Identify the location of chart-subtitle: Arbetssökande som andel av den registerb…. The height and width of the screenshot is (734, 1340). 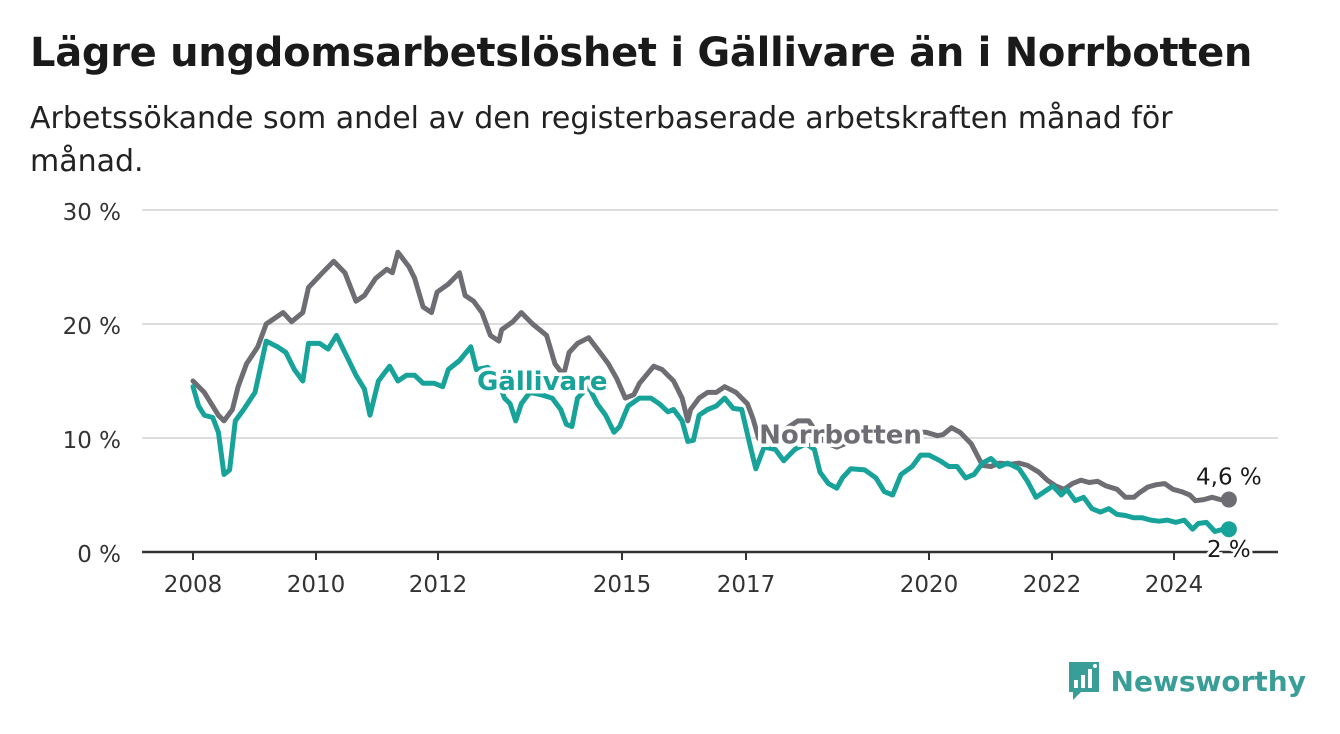
(601, 140).